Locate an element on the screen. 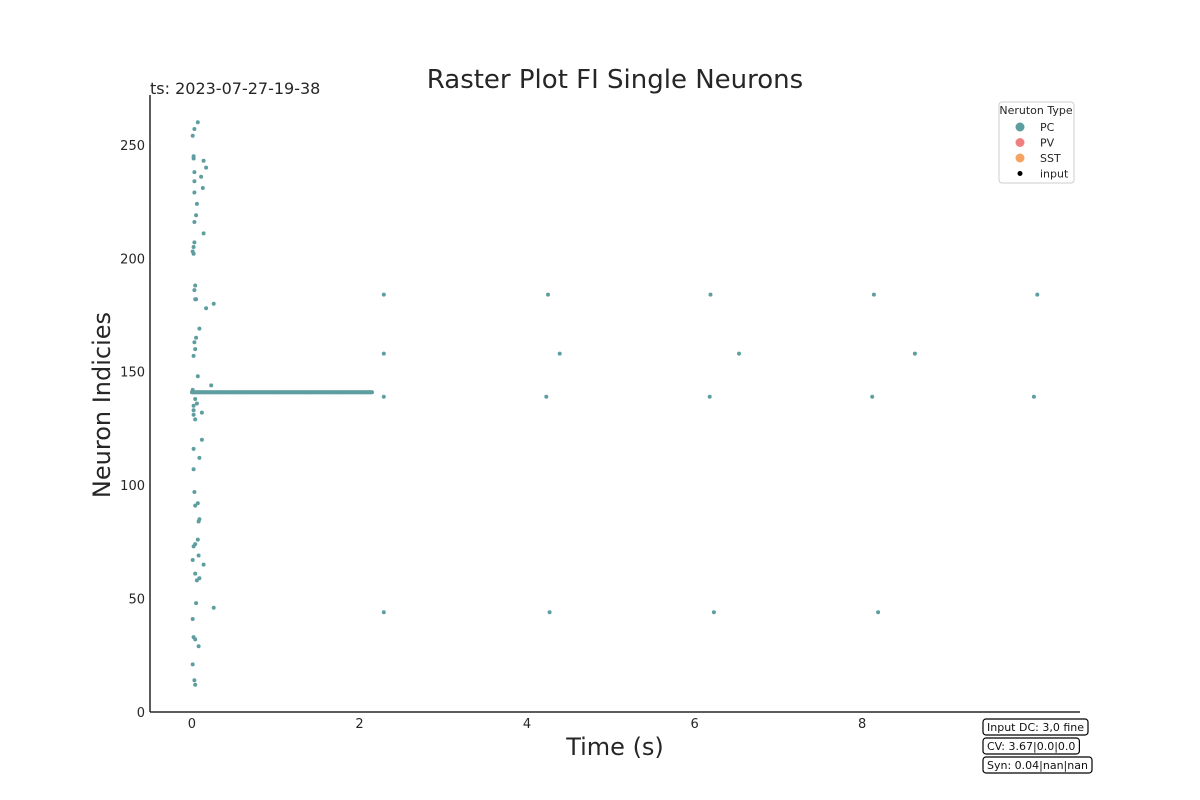  legend-frame is located at coordinates (1036, 142).